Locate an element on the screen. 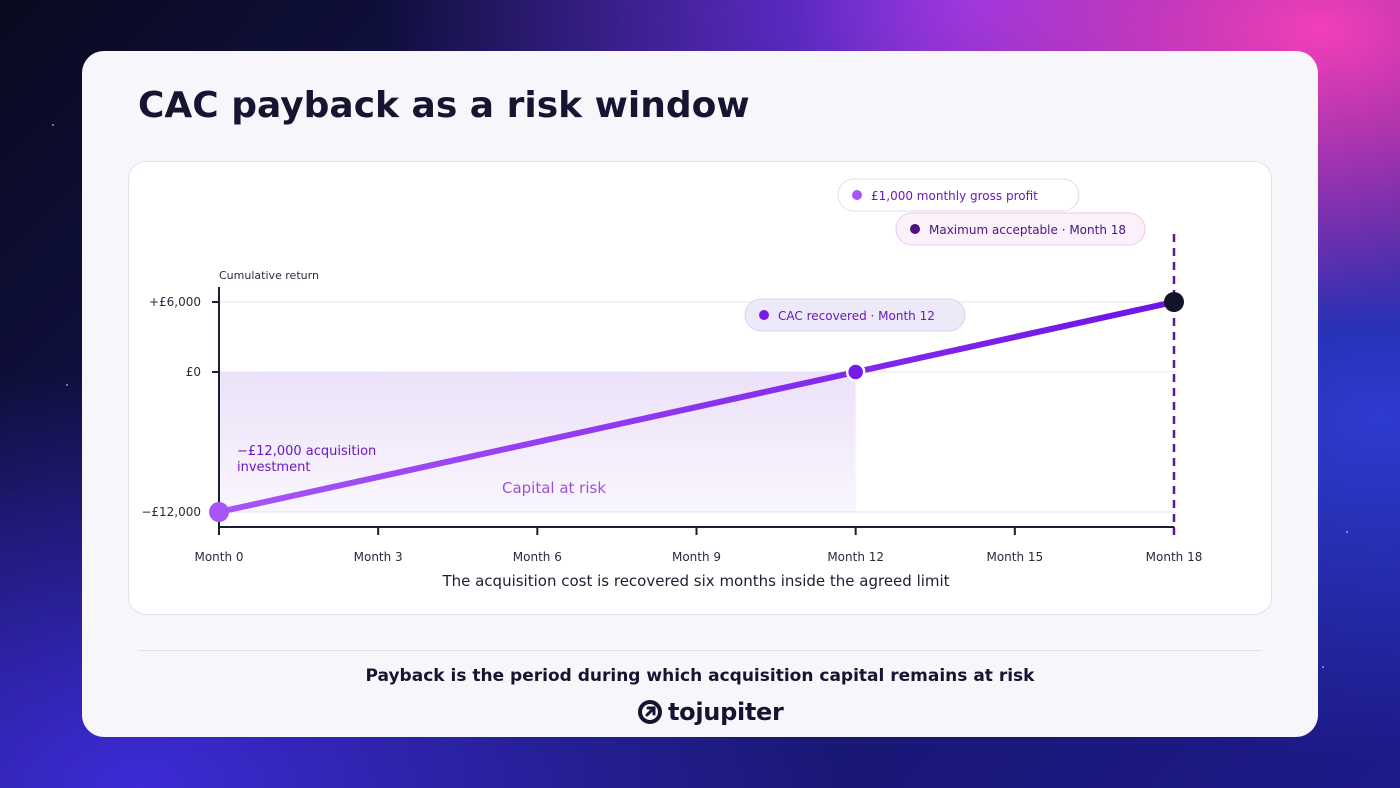 Image resolution: width=1400 pixels, height=788 pixels. start-point is located at coordinates (219, 512).